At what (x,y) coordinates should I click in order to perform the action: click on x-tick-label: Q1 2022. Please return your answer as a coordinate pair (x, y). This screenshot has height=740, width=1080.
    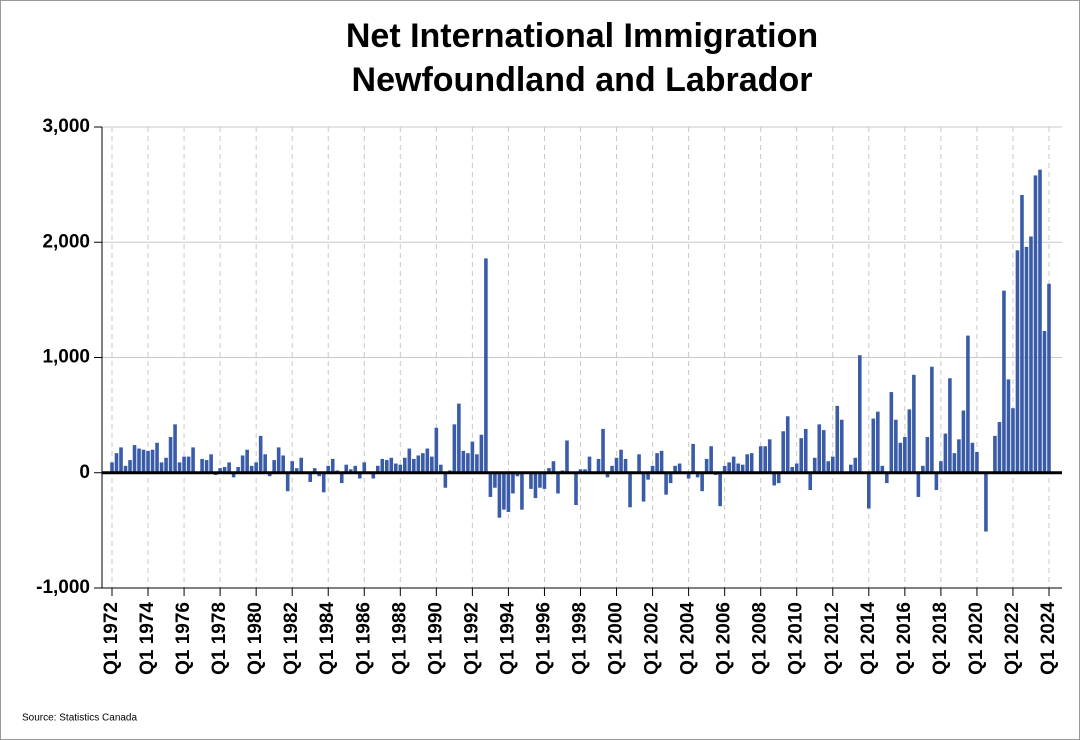
    Looking at the image, I should click on (1012, 638).